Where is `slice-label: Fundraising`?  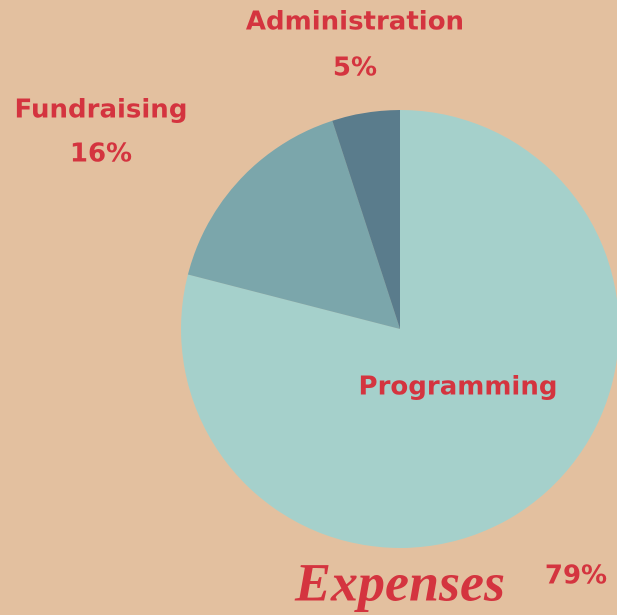
slice-label: Fundraising is located at coordinates (101, 110).